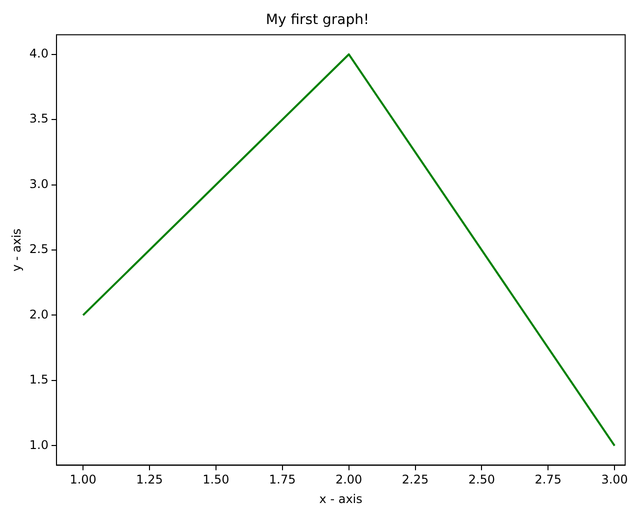  I want to click on x-axis-title: x - axis, so click(340, 499).